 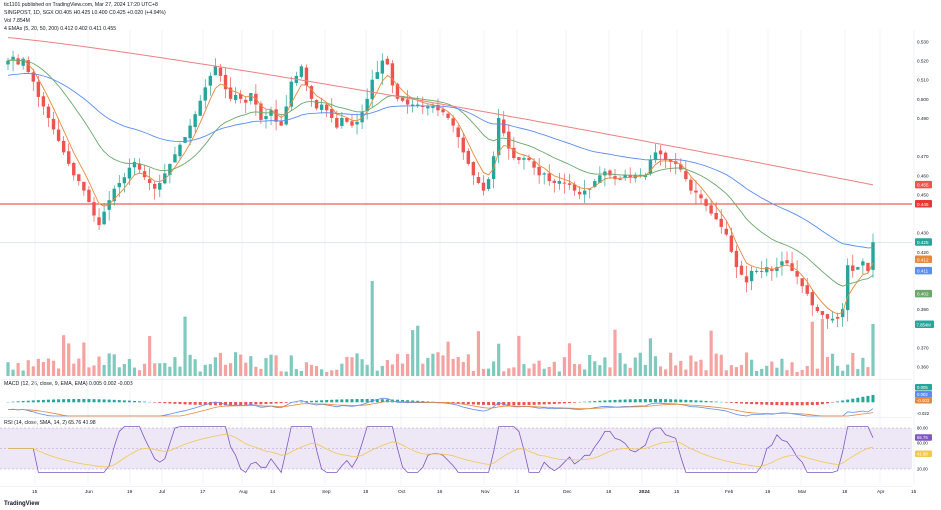 I want to click on macd-tag, so click(x=923, y=394).